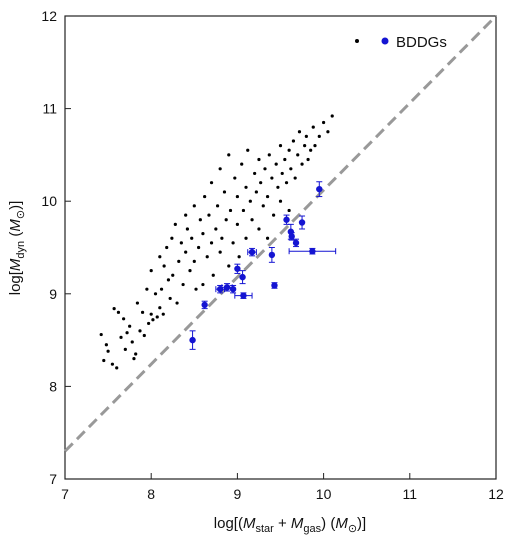 The image size is (508, 541). I want to click on x-tick-label: 10, so click(324, 494).